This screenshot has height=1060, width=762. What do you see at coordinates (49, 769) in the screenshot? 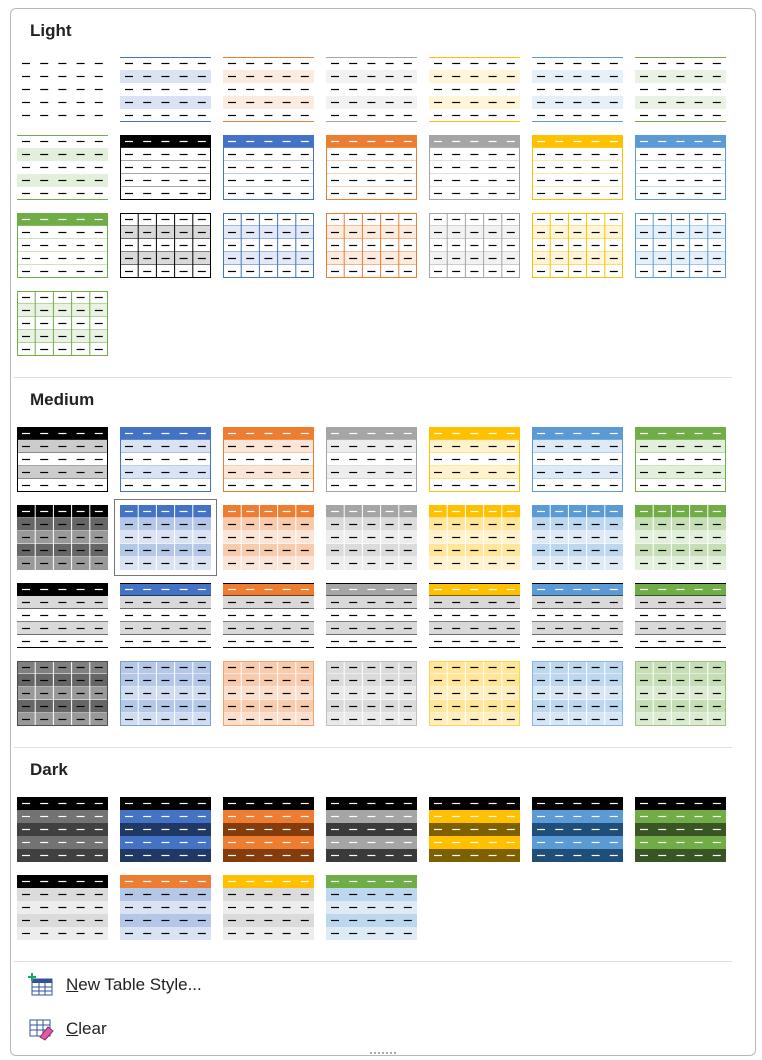
I see `section-title: Dark` at bounding box center [49, 769].